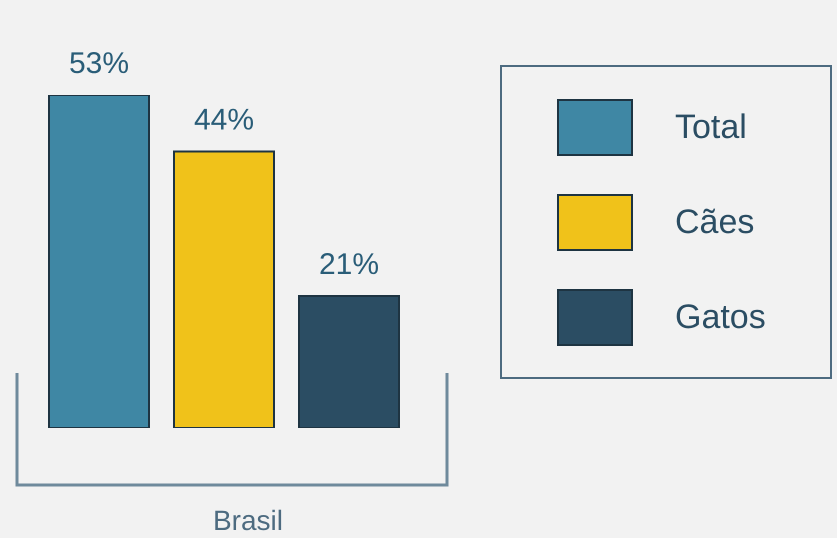  I want to click on x-axis-title: Brasil, so click(248, 520).